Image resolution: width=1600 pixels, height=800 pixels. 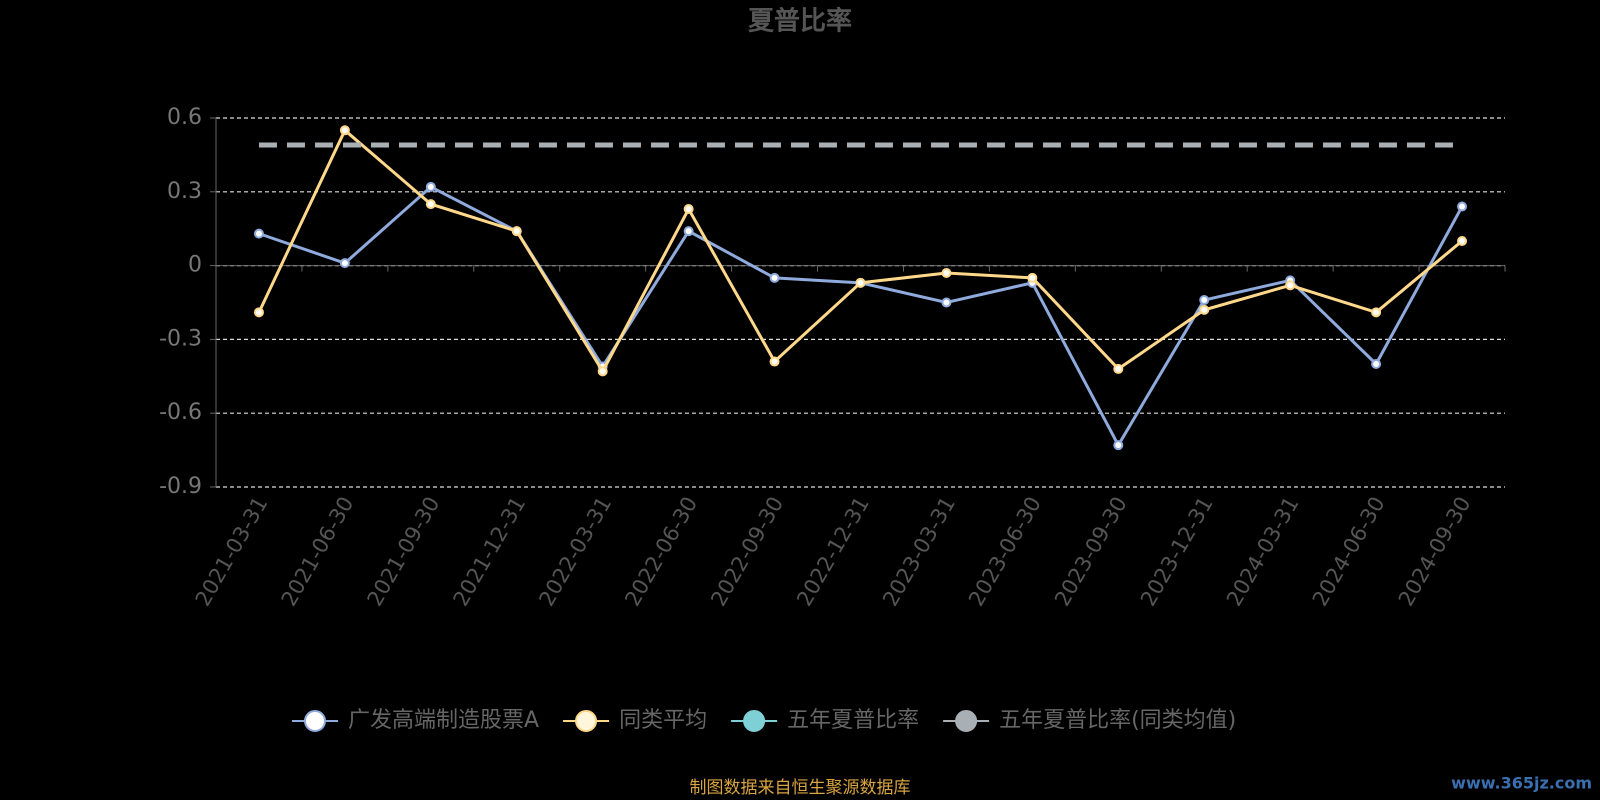 I want to click on x-tick-label: 2021-12-31, so click(x=489, y=552).